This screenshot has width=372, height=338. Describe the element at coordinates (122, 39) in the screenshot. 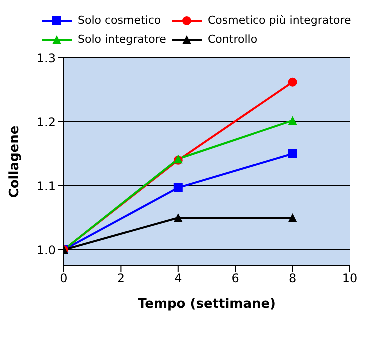

I see `legend-label: Solo integratore` at that location.